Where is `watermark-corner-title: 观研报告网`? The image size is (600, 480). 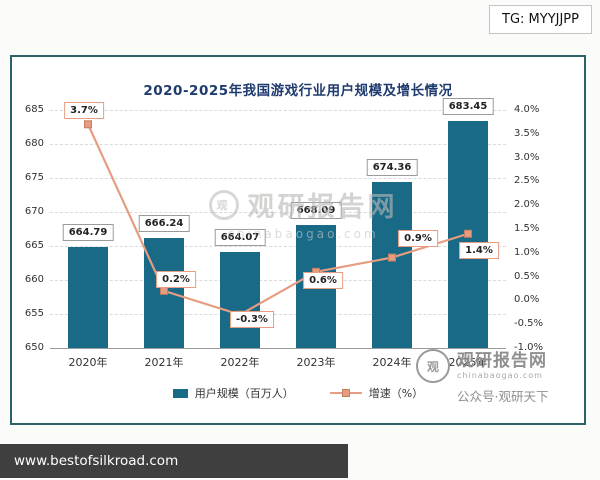
watermark-corner-title: 观研报告网 is located at coordinates (502, 361).